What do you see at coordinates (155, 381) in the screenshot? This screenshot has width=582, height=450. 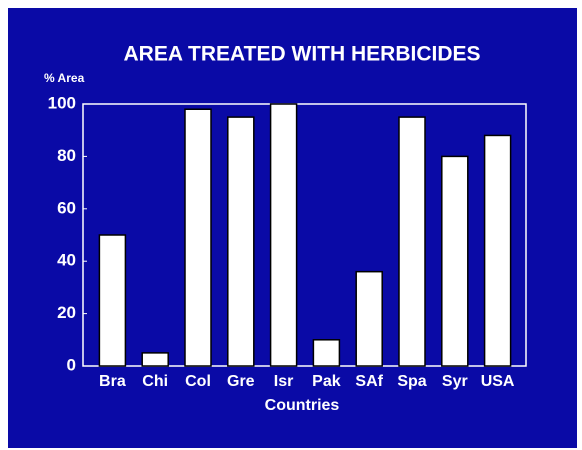 I see `x-tick-label: Chi` at bounding box center [155, 381].